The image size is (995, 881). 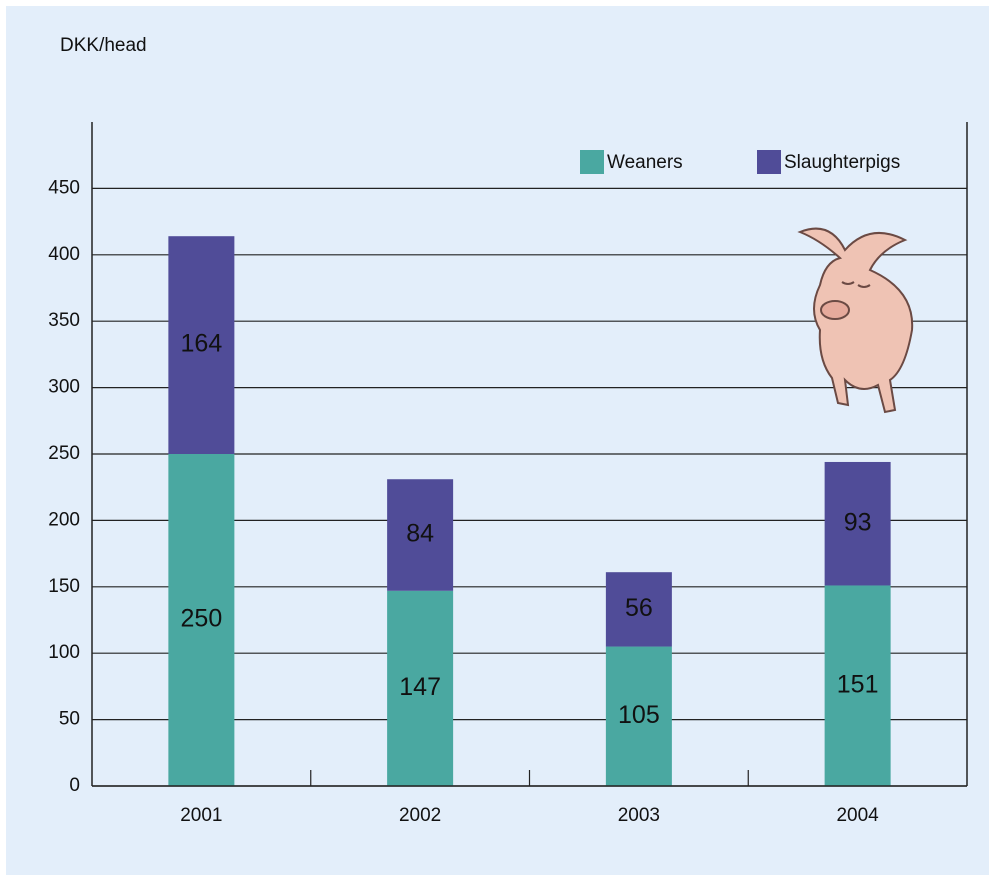 I want to click on data-label: 250, so click(x=202, y=619).